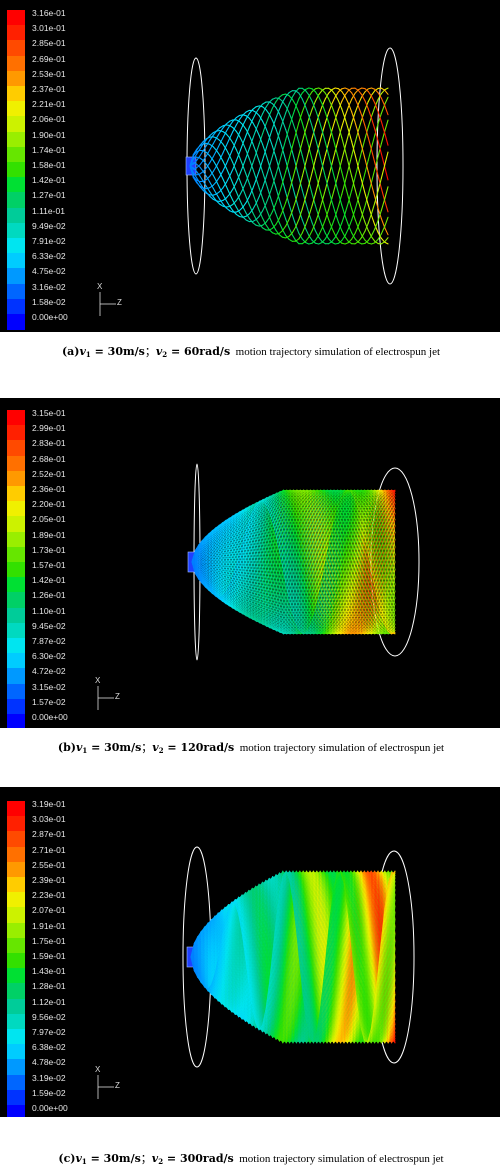 Image resolution: width=502 pixels, height=1166 pixels. I want to click on v2-value: = 120rad/s, so click(199, 747).